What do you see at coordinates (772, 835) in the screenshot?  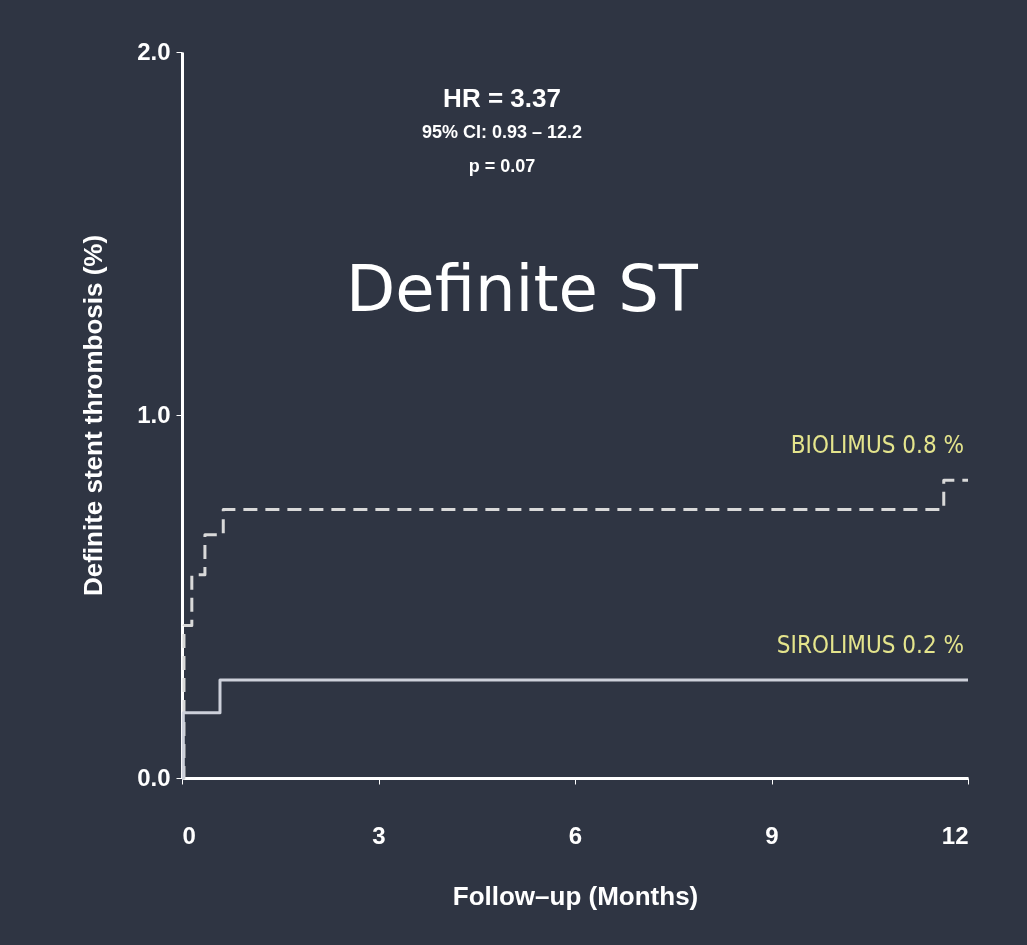 I see `x-tick-label: 9` at bounding box center [772, 835].